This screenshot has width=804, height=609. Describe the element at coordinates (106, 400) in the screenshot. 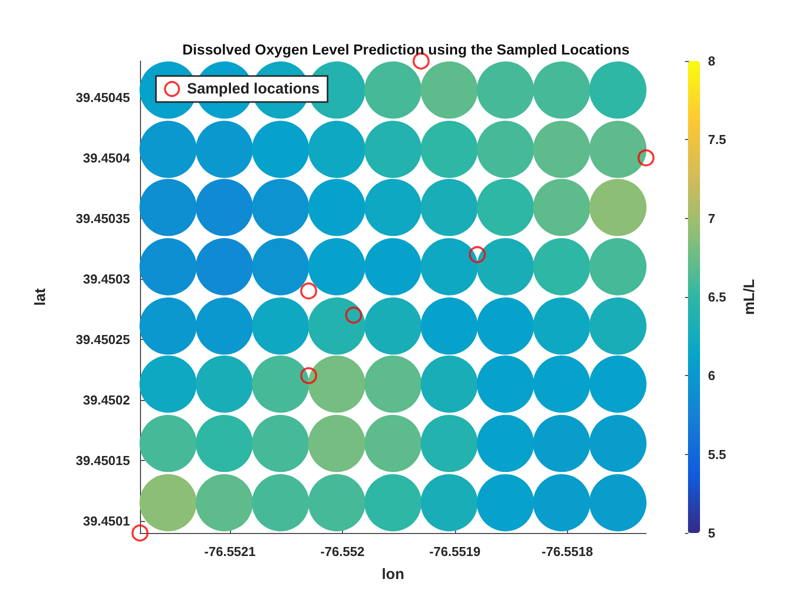

I see `y-tick-label: 39.4502` at that location.